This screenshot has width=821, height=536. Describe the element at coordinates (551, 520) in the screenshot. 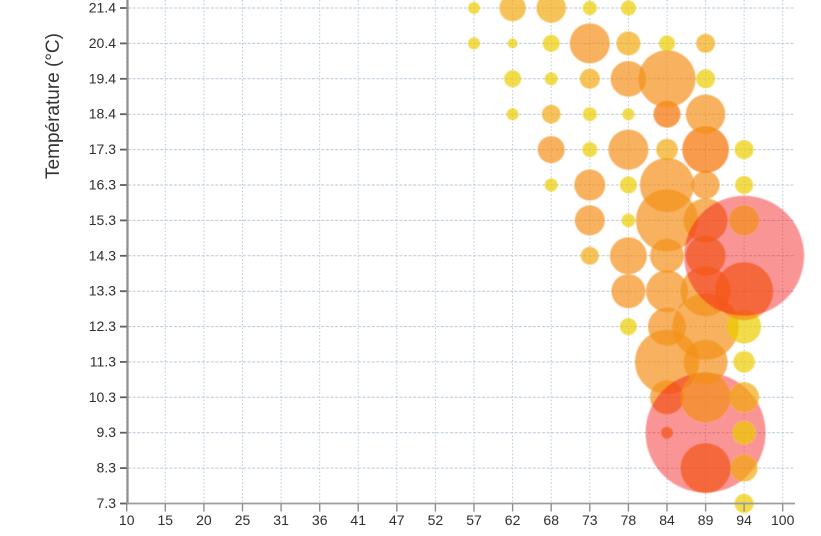

I see `svg-text: 68` at that location.